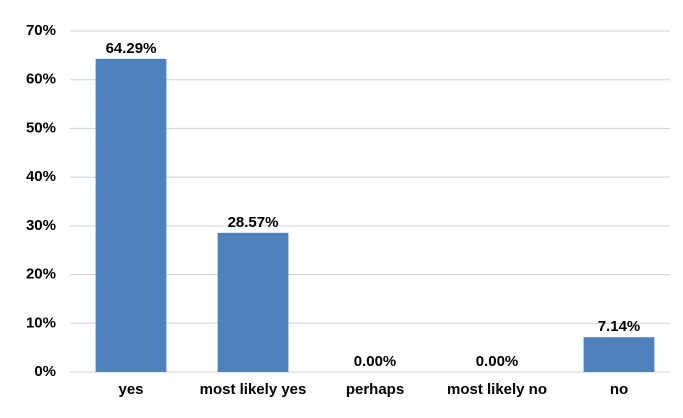 The height and width of the screenshot is (418, 683). Describe the element at coordinates (619, 389) in the screenshot. I see `x-tick-label: no` at that location.